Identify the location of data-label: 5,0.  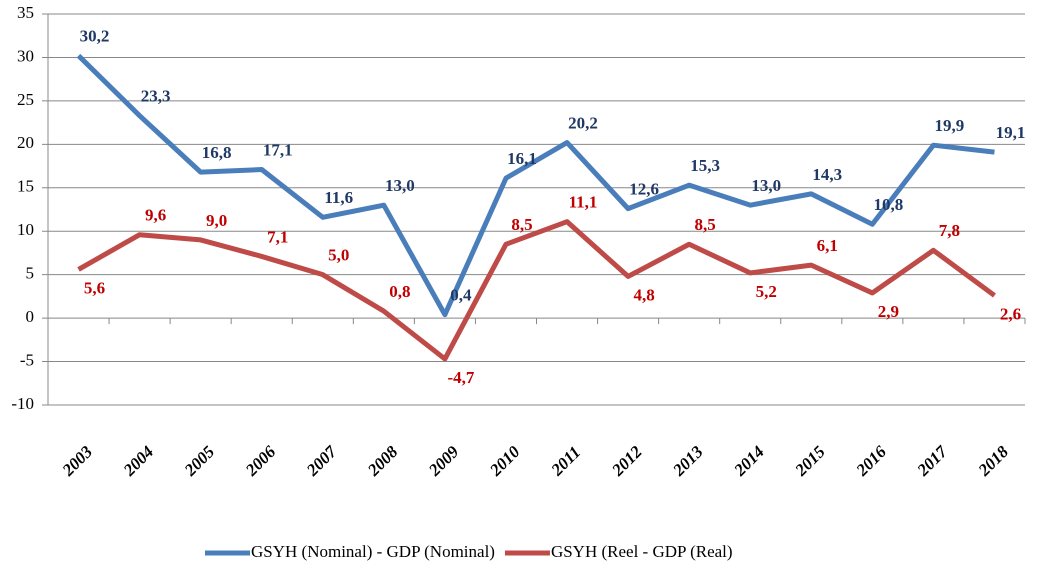
(338, 255).